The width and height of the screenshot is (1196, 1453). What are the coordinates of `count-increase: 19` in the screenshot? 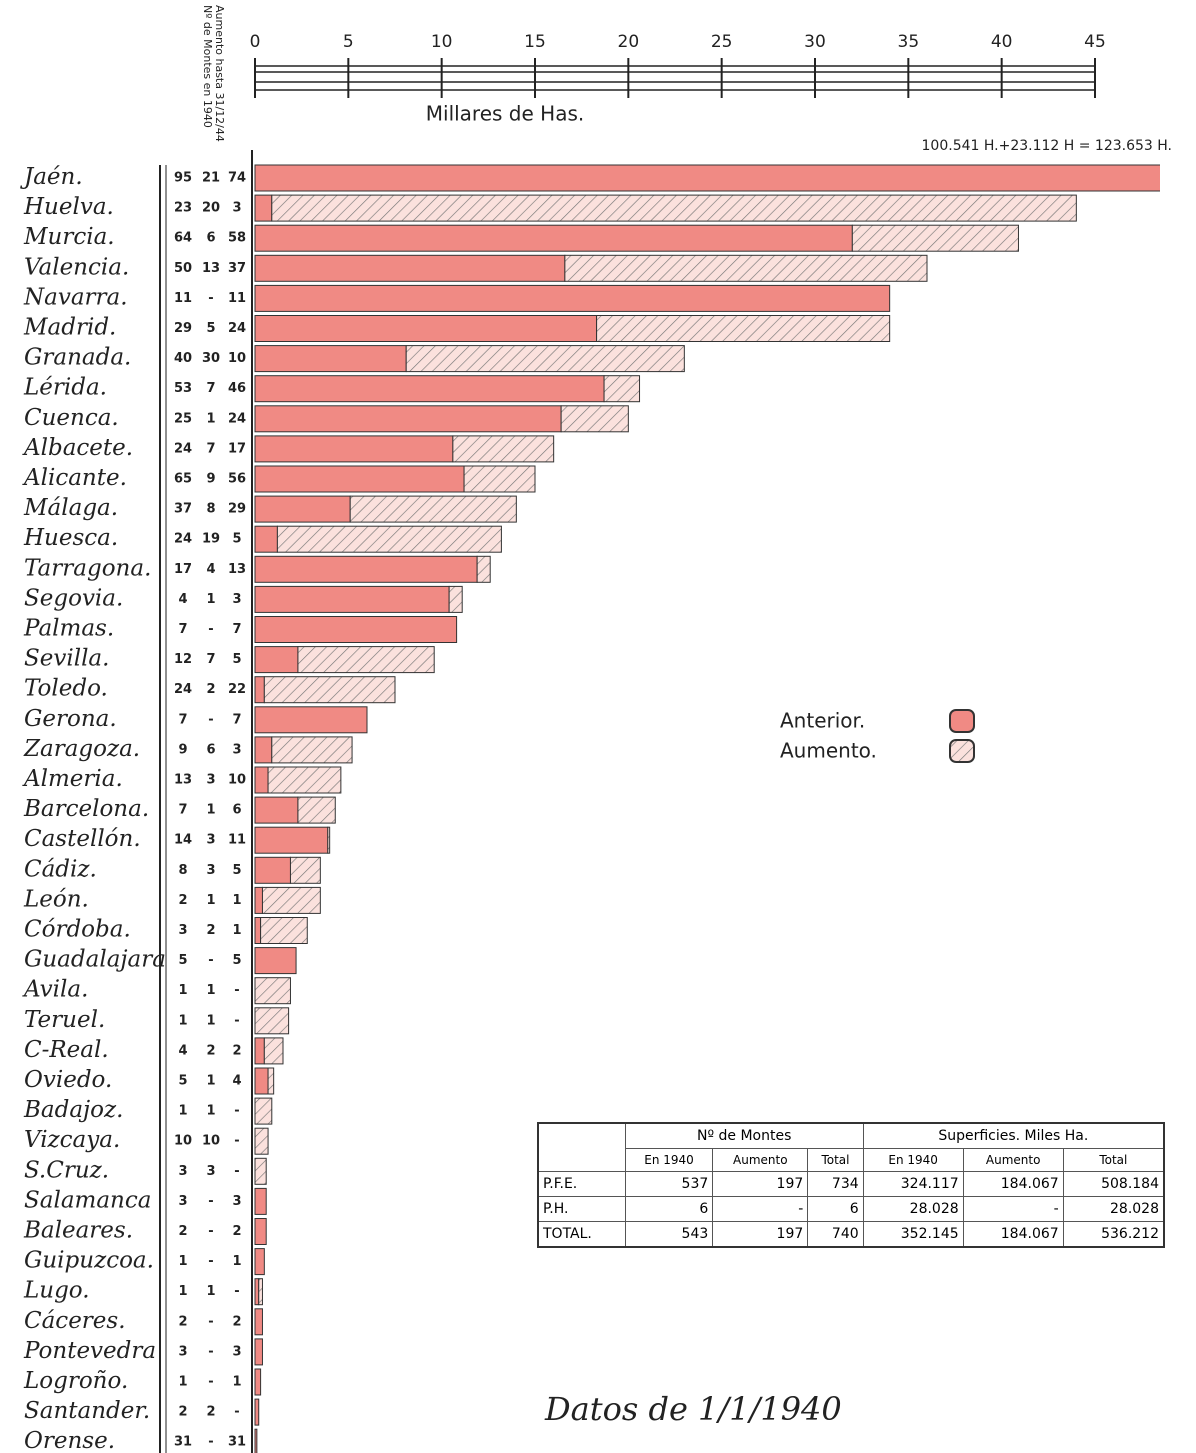 It's located at (211, 539).